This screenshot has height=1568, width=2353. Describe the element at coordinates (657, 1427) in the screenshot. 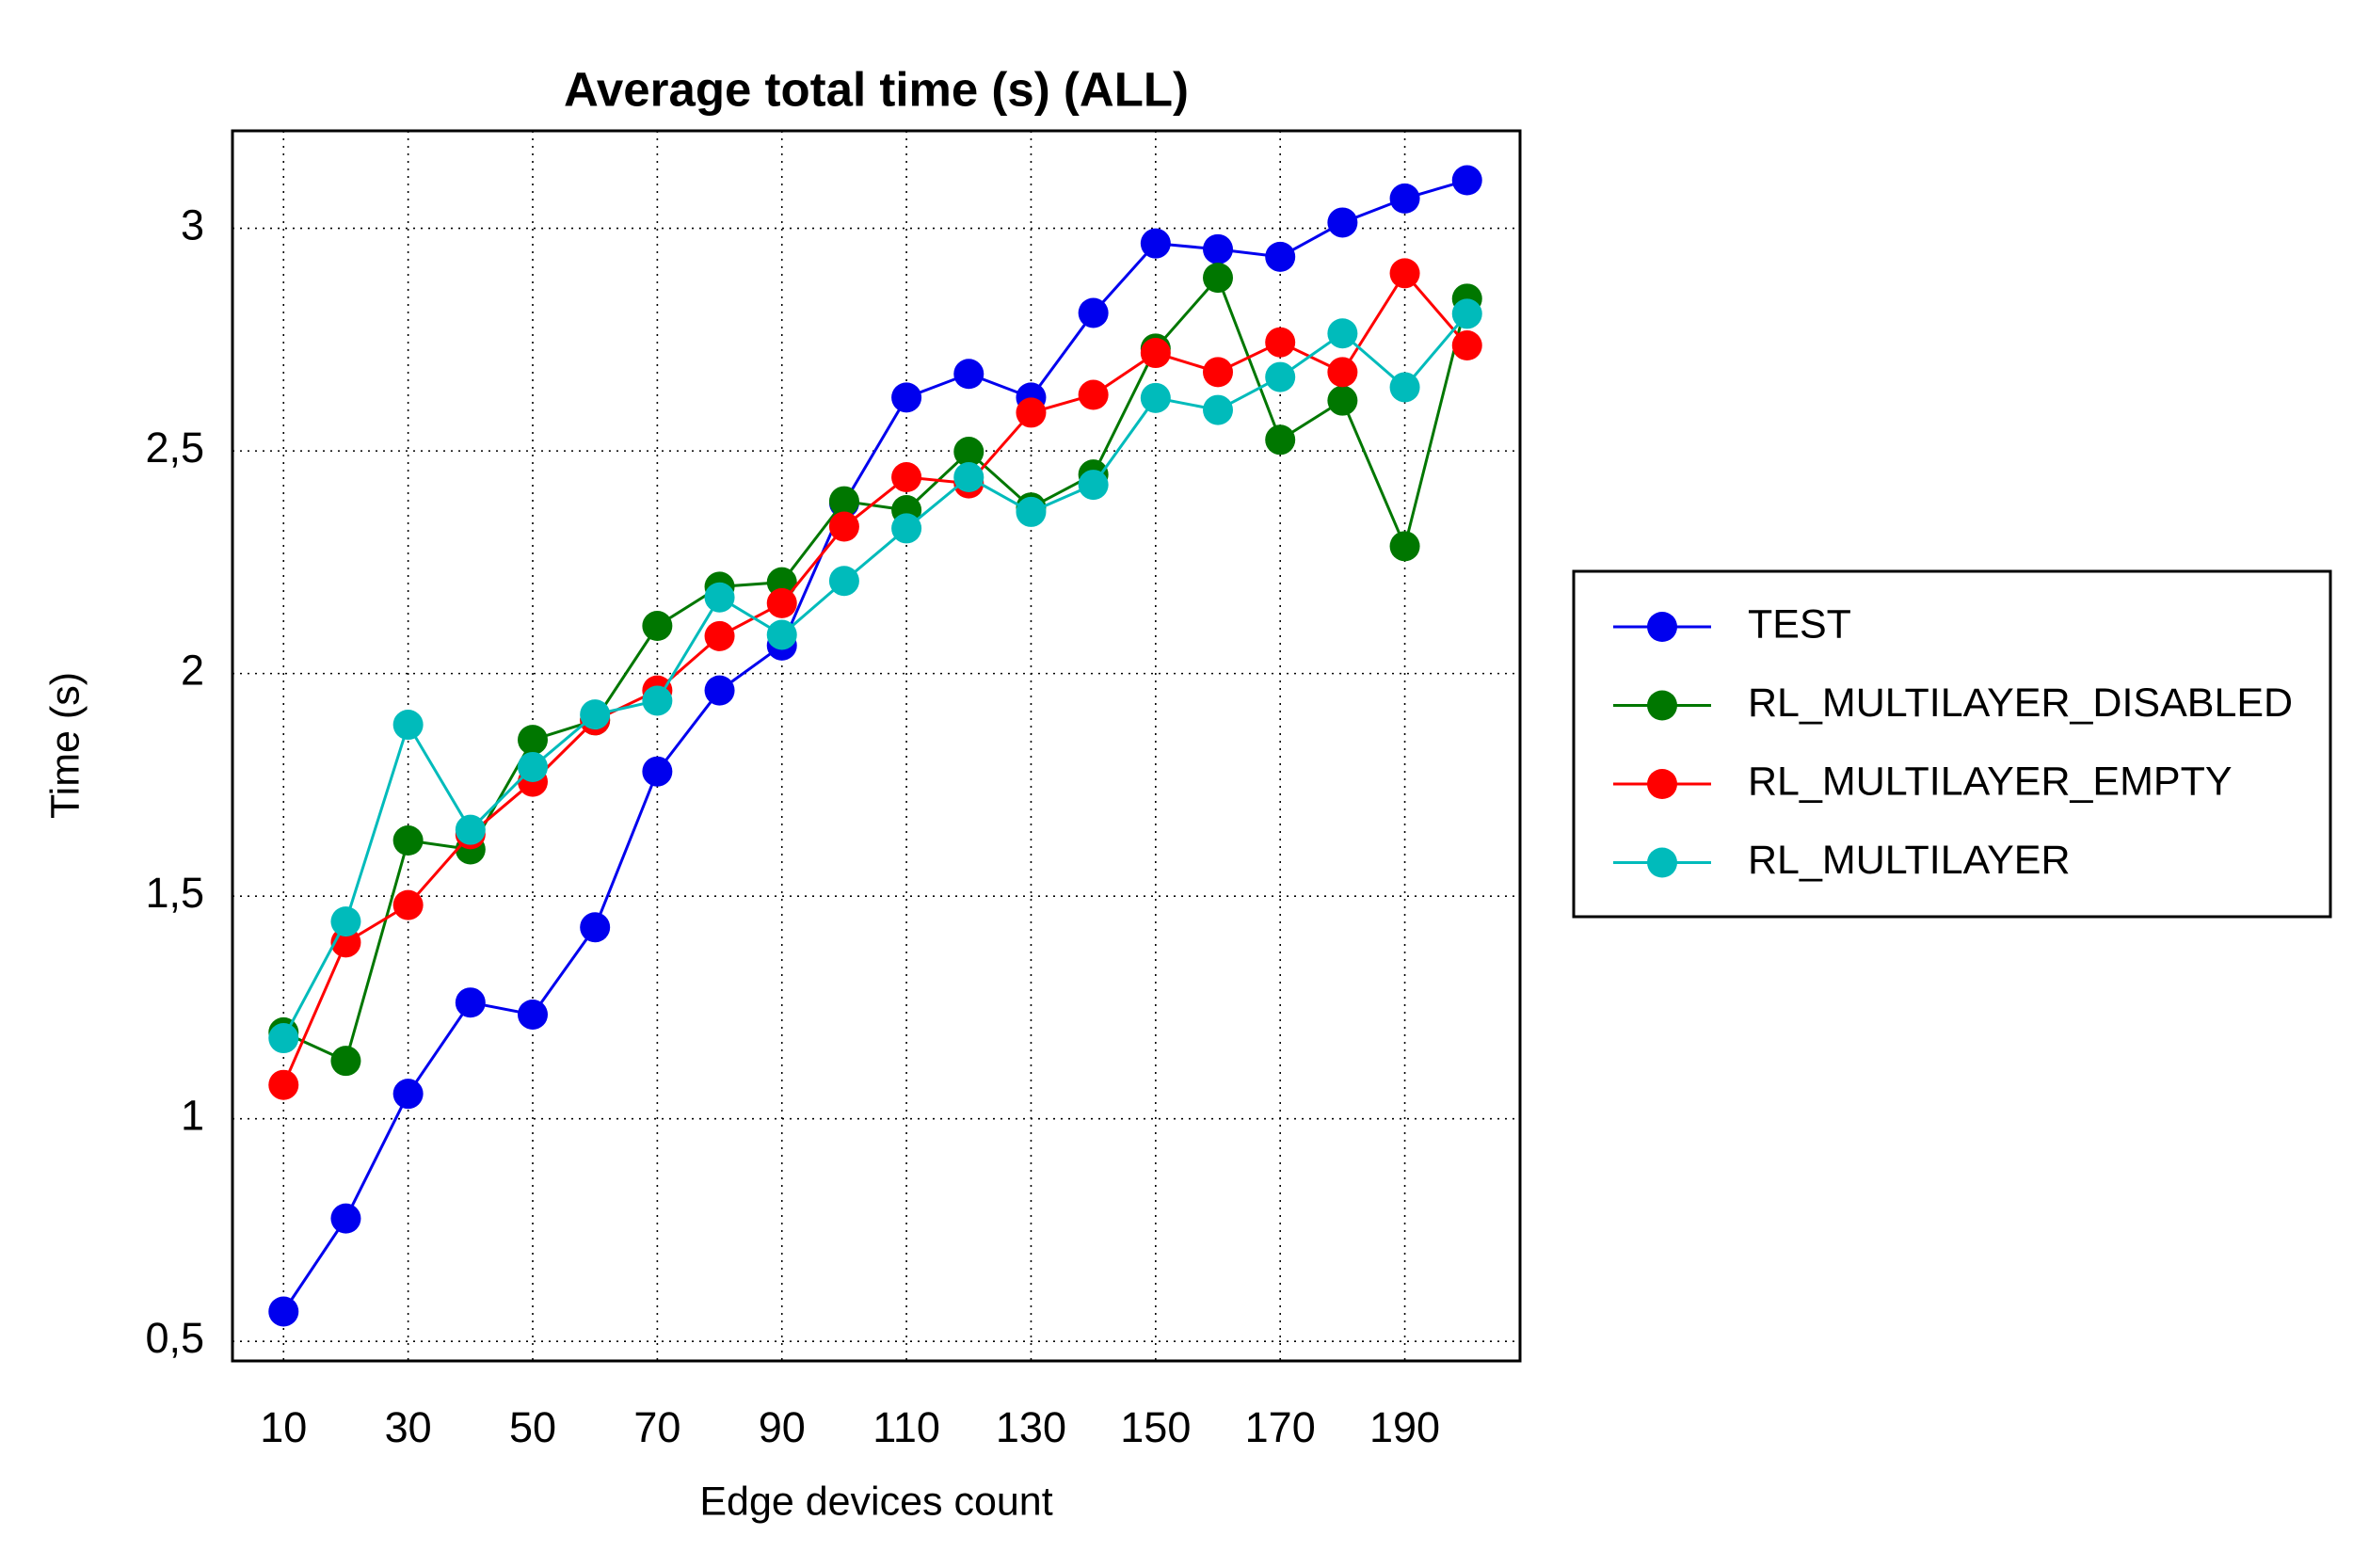

I see `x-tick-label: 70` at that location.